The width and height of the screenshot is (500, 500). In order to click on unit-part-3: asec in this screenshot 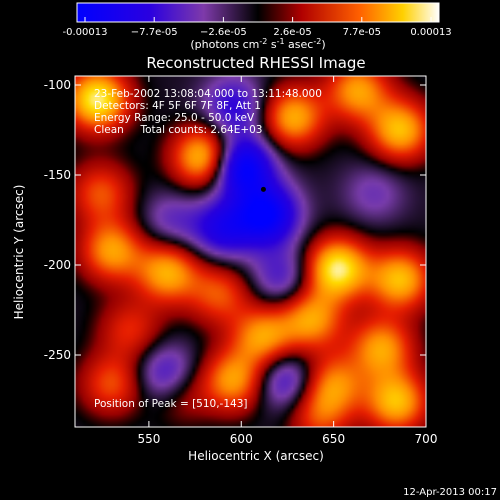, I will do `click(299, 44)`.